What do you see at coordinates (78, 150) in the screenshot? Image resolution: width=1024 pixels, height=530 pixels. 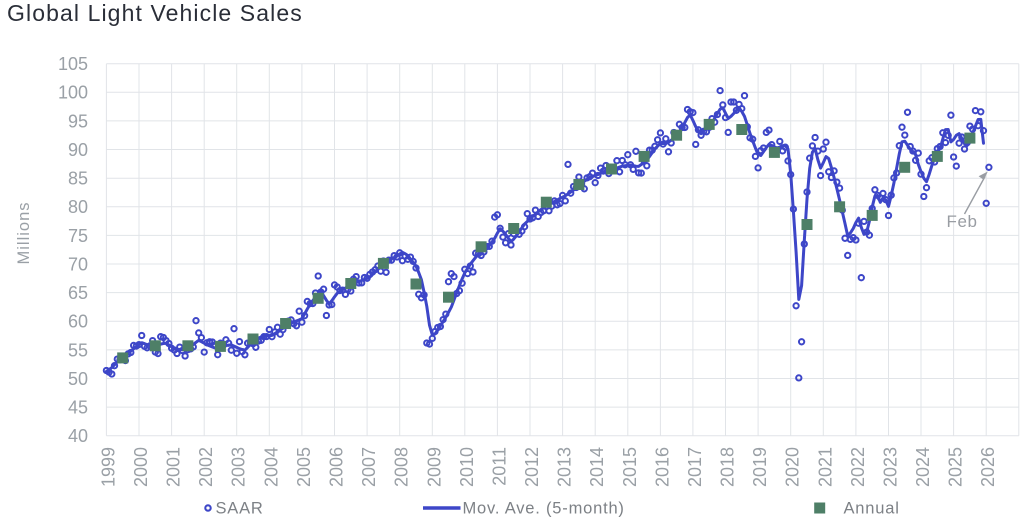 I see `svg-text: 90` at bounding box center [78, 150].